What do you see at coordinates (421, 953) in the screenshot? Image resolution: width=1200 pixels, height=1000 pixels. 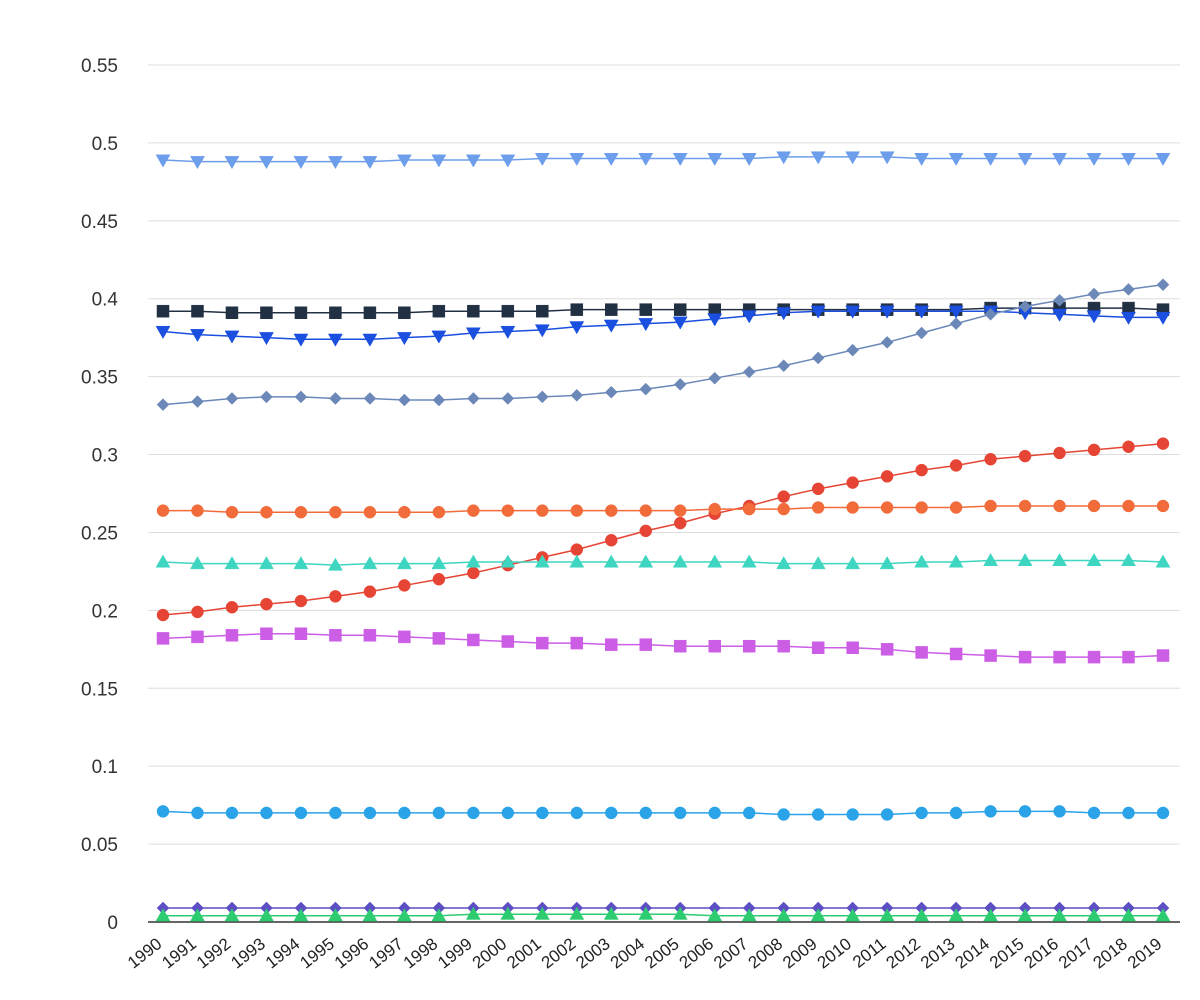 I see `x-tick-label: 1998` at bounding box center [421, 953].